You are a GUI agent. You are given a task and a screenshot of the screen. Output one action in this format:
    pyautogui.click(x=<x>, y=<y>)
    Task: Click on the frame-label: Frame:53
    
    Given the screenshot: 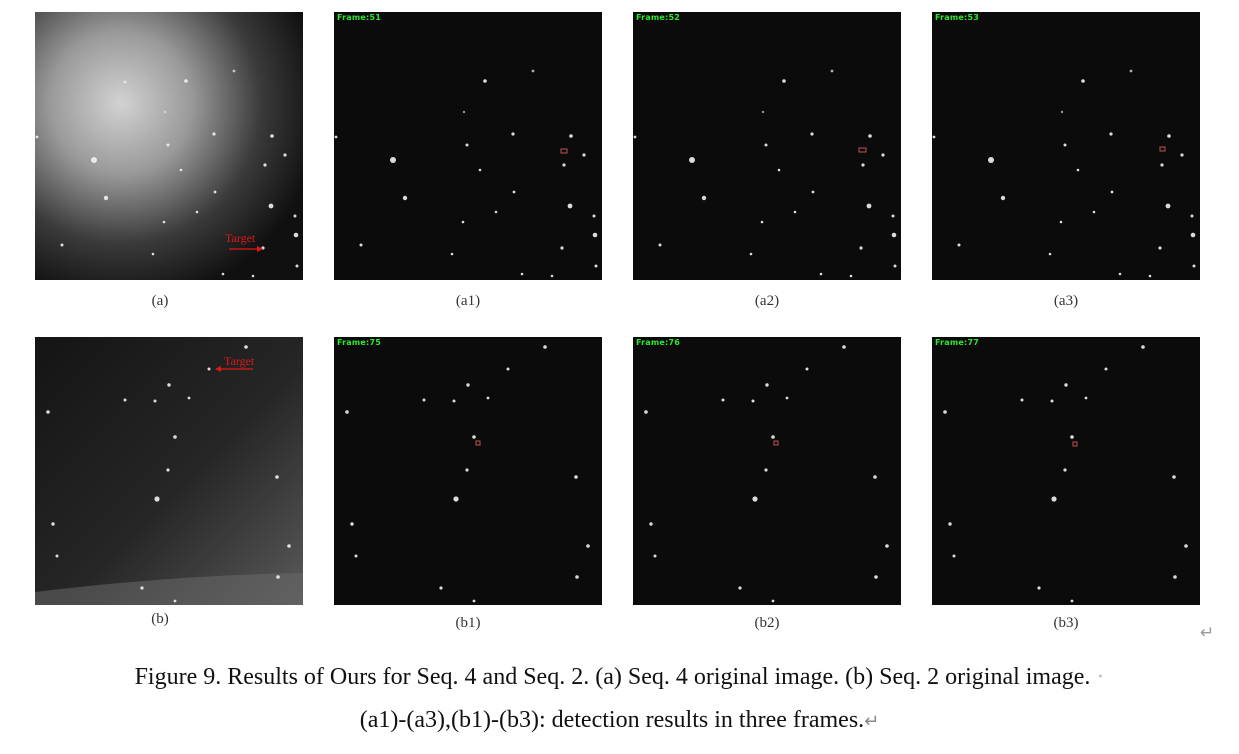 What is the action you would take?
    pyautogui.click(x=957, y=17)
    